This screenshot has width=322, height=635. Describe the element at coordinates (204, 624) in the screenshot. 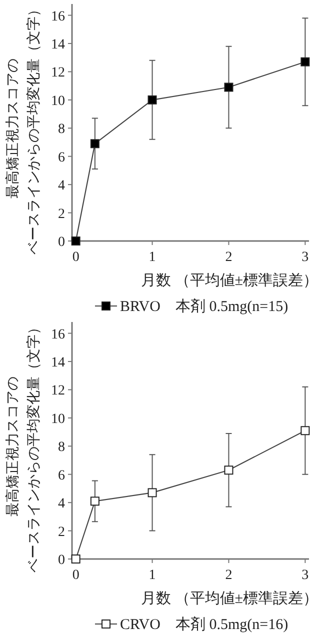

I see `legend-label: CRVO 本剤 0.5mg(n=16)` at that location.